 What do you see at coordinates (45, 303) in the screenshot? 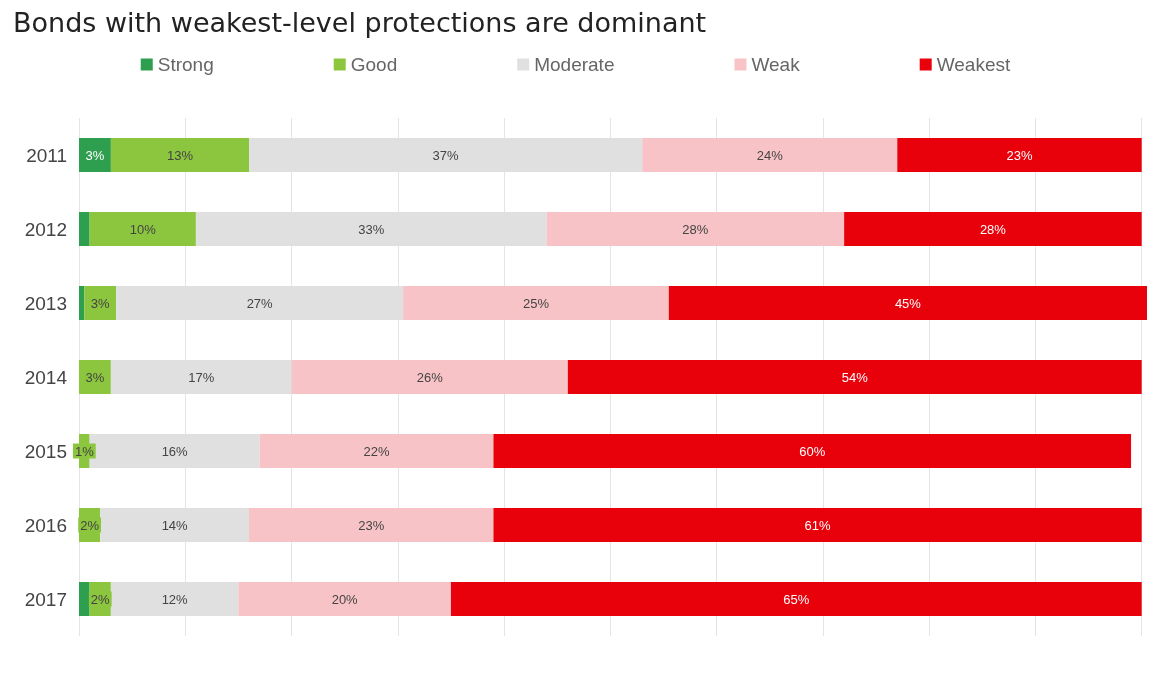
I see `y-tick-label: 2013` at bounding box center [45, 303].